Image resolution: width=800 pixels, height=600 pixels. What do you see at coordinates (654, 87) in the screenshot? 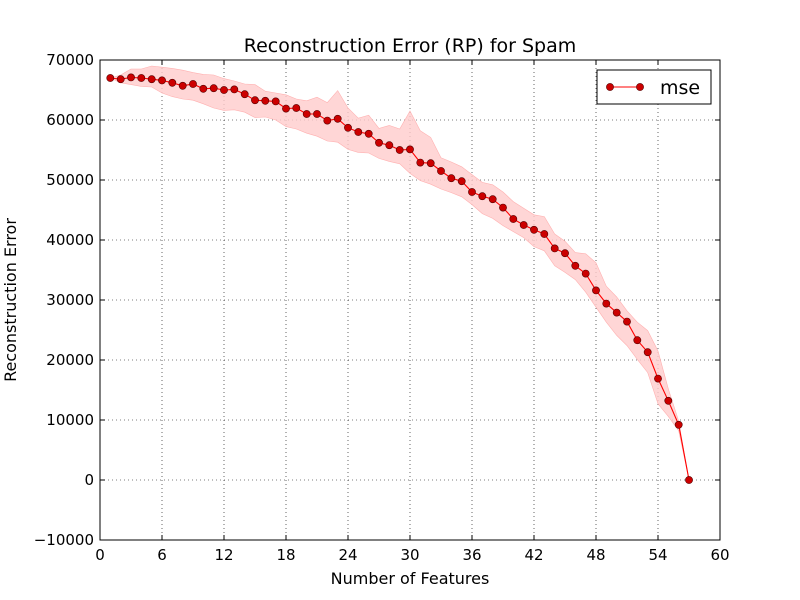
I see `legend: mse` at bounding box center [654, 87].